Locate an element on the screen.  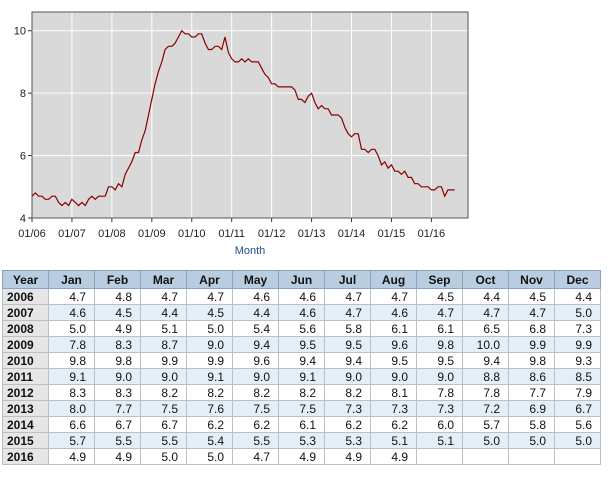
value-cell: 7.8 is located at coordinates (439, 392).